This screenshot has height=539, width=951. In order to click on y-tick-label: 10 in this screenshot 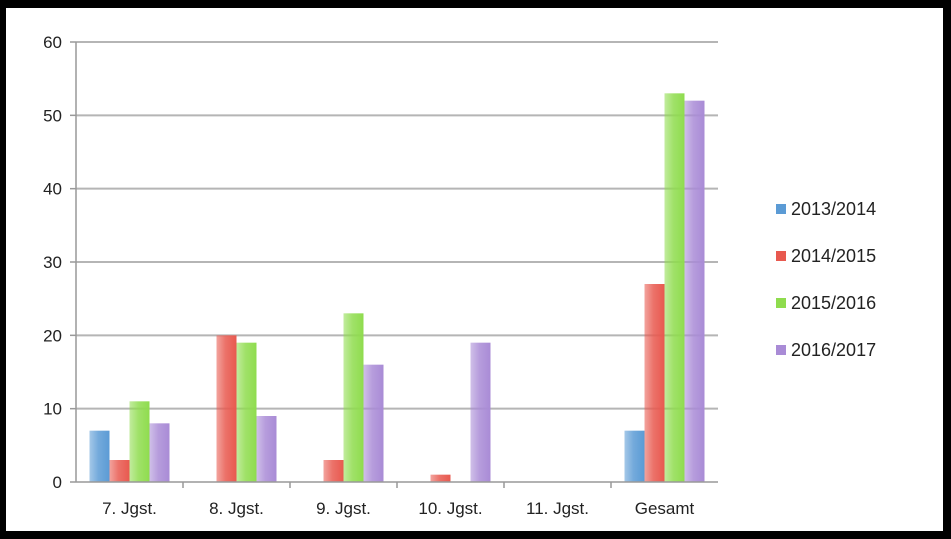, I will do `click(52, 409)`.